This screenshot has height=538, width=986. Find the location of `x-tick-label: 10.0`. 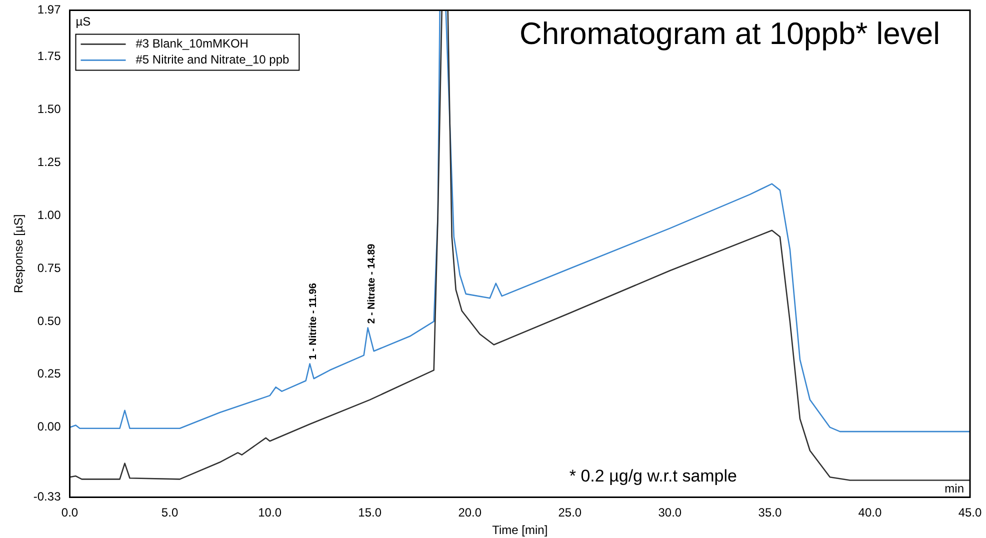

x-tick-label: 10.0 is located at coordinates (270, 513).